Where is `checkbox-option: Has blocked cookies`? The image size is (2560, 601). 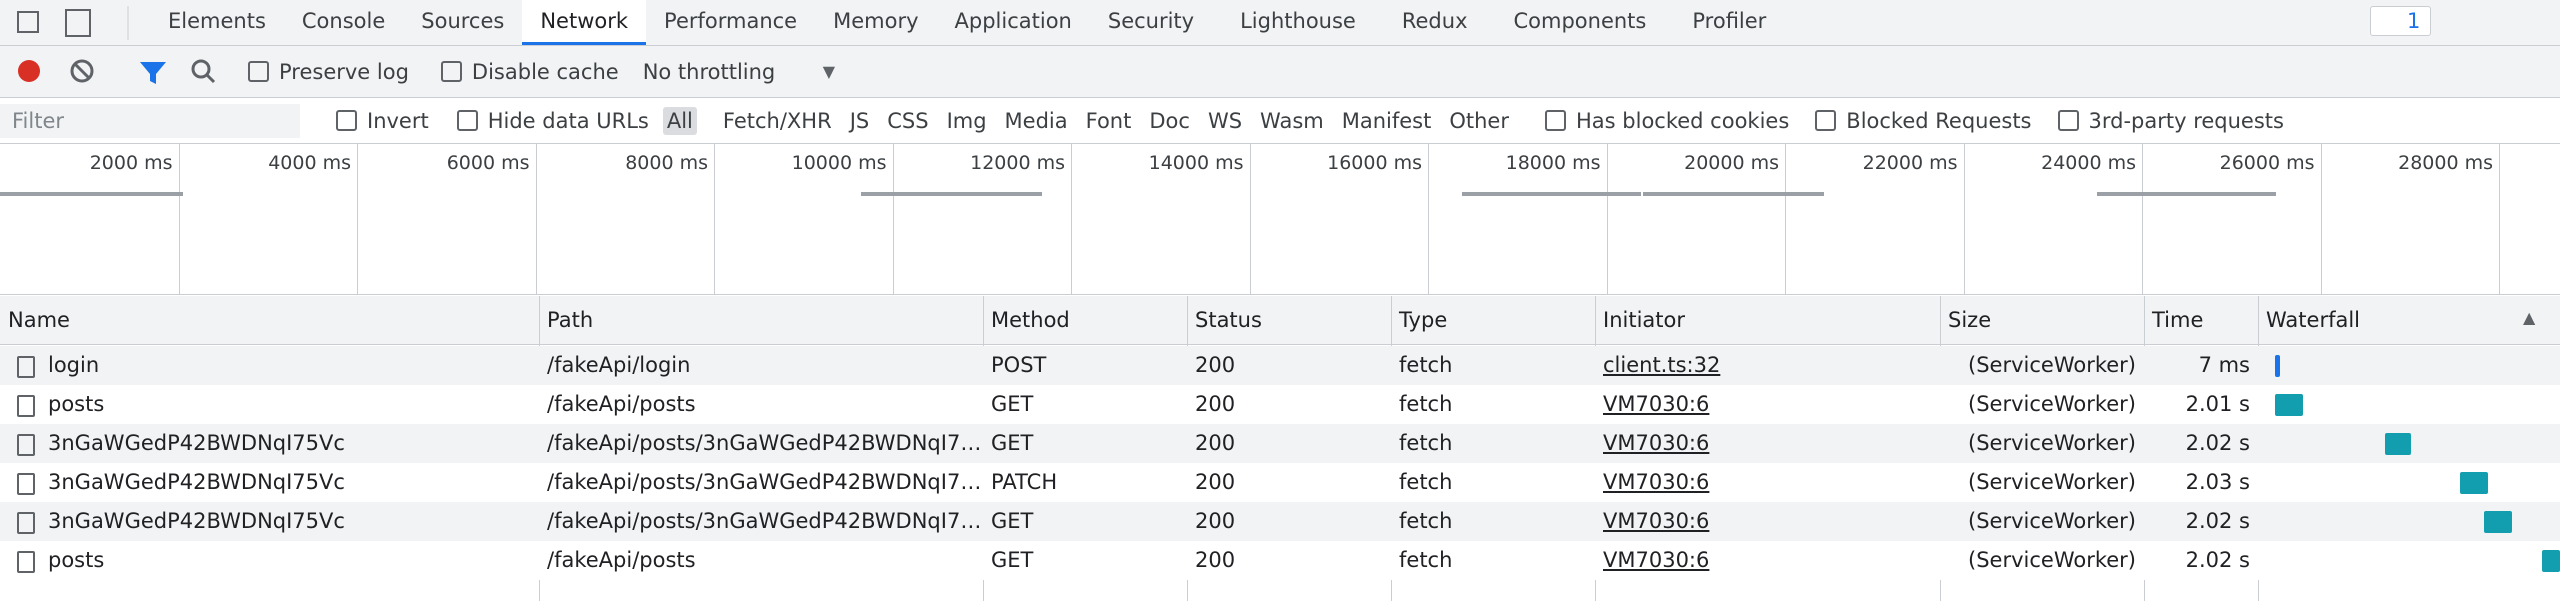
checkbox-option: Has blocked cookies is located at coordinates (1667, 121).